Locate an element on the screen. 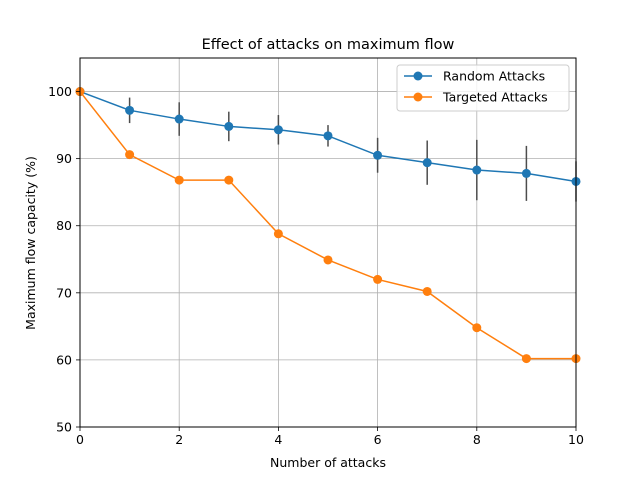 This screenshot has height=484, width=640. y-tick-label: 80 is located at coordinates (64, 225).